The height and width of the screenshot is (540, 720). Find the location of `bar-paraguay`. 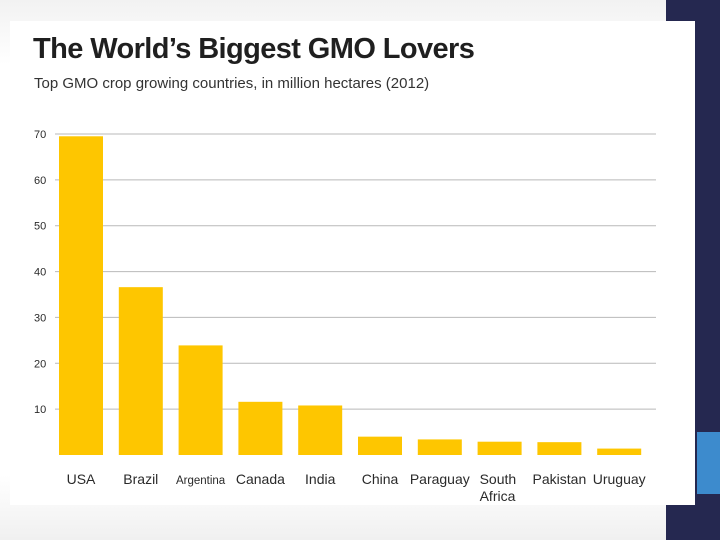

bar-paraguay is located at coordinates (439, 447).